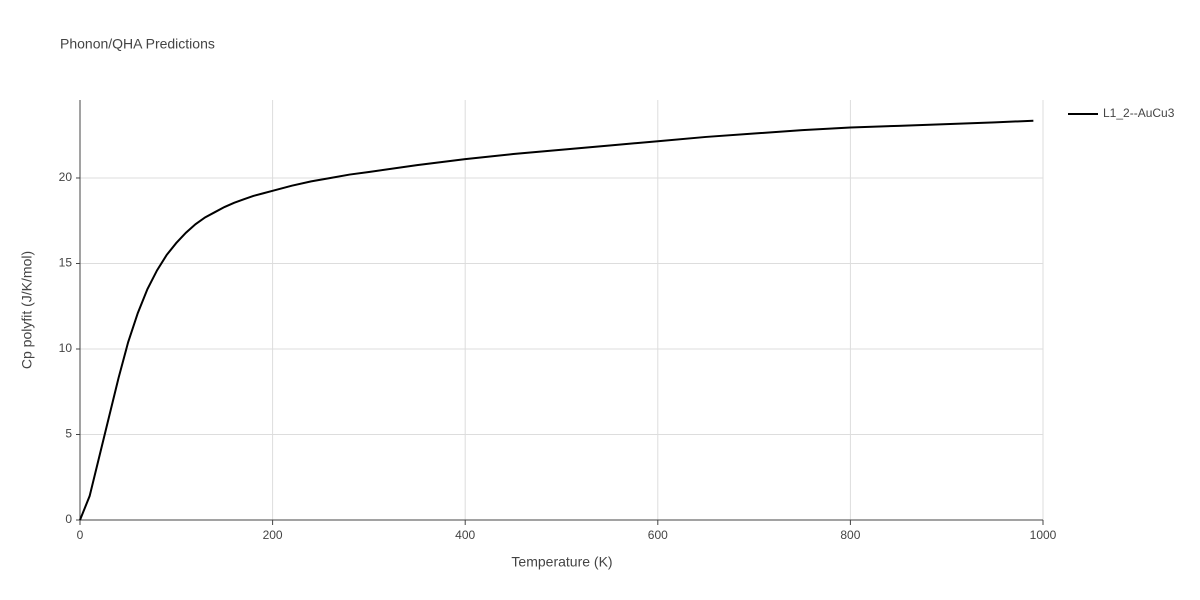 Image resolution: width=1200 pixels, height=600 pixels. Describe the element at coordinates (465, 535) in the screenshot. I see `x-tick-label: 400` at that location.